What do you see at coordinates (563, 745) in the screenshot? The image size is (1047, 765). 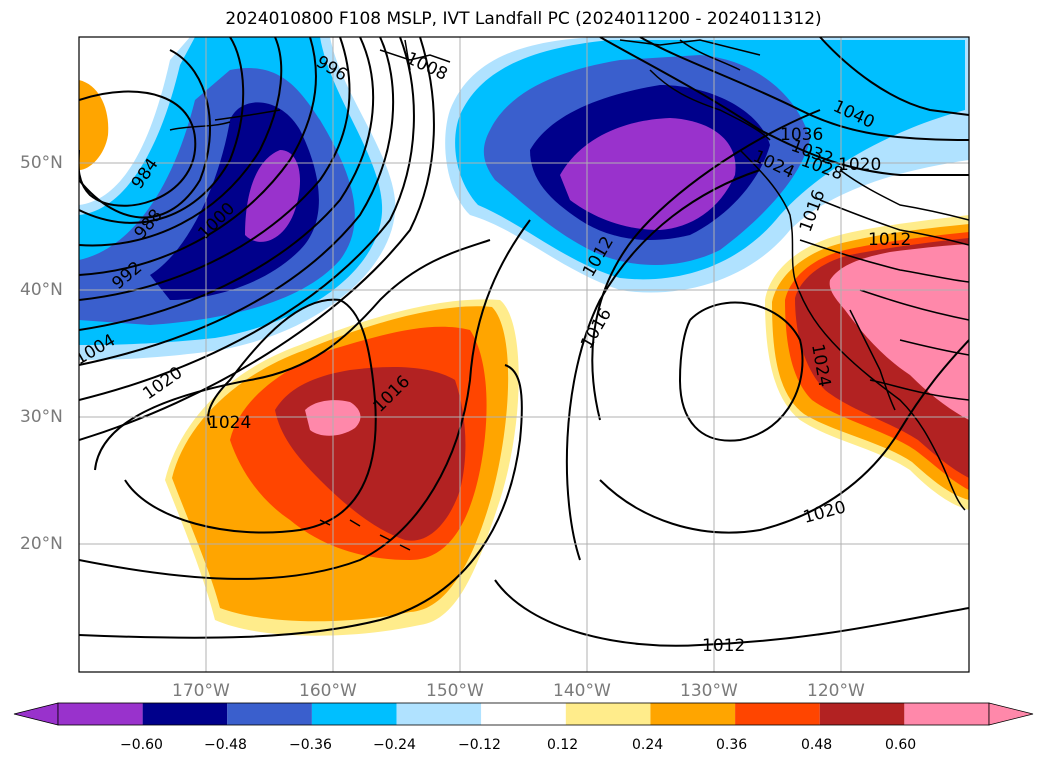 I see `colorbar-tick: 0.12` at bounding box center [563, 745].